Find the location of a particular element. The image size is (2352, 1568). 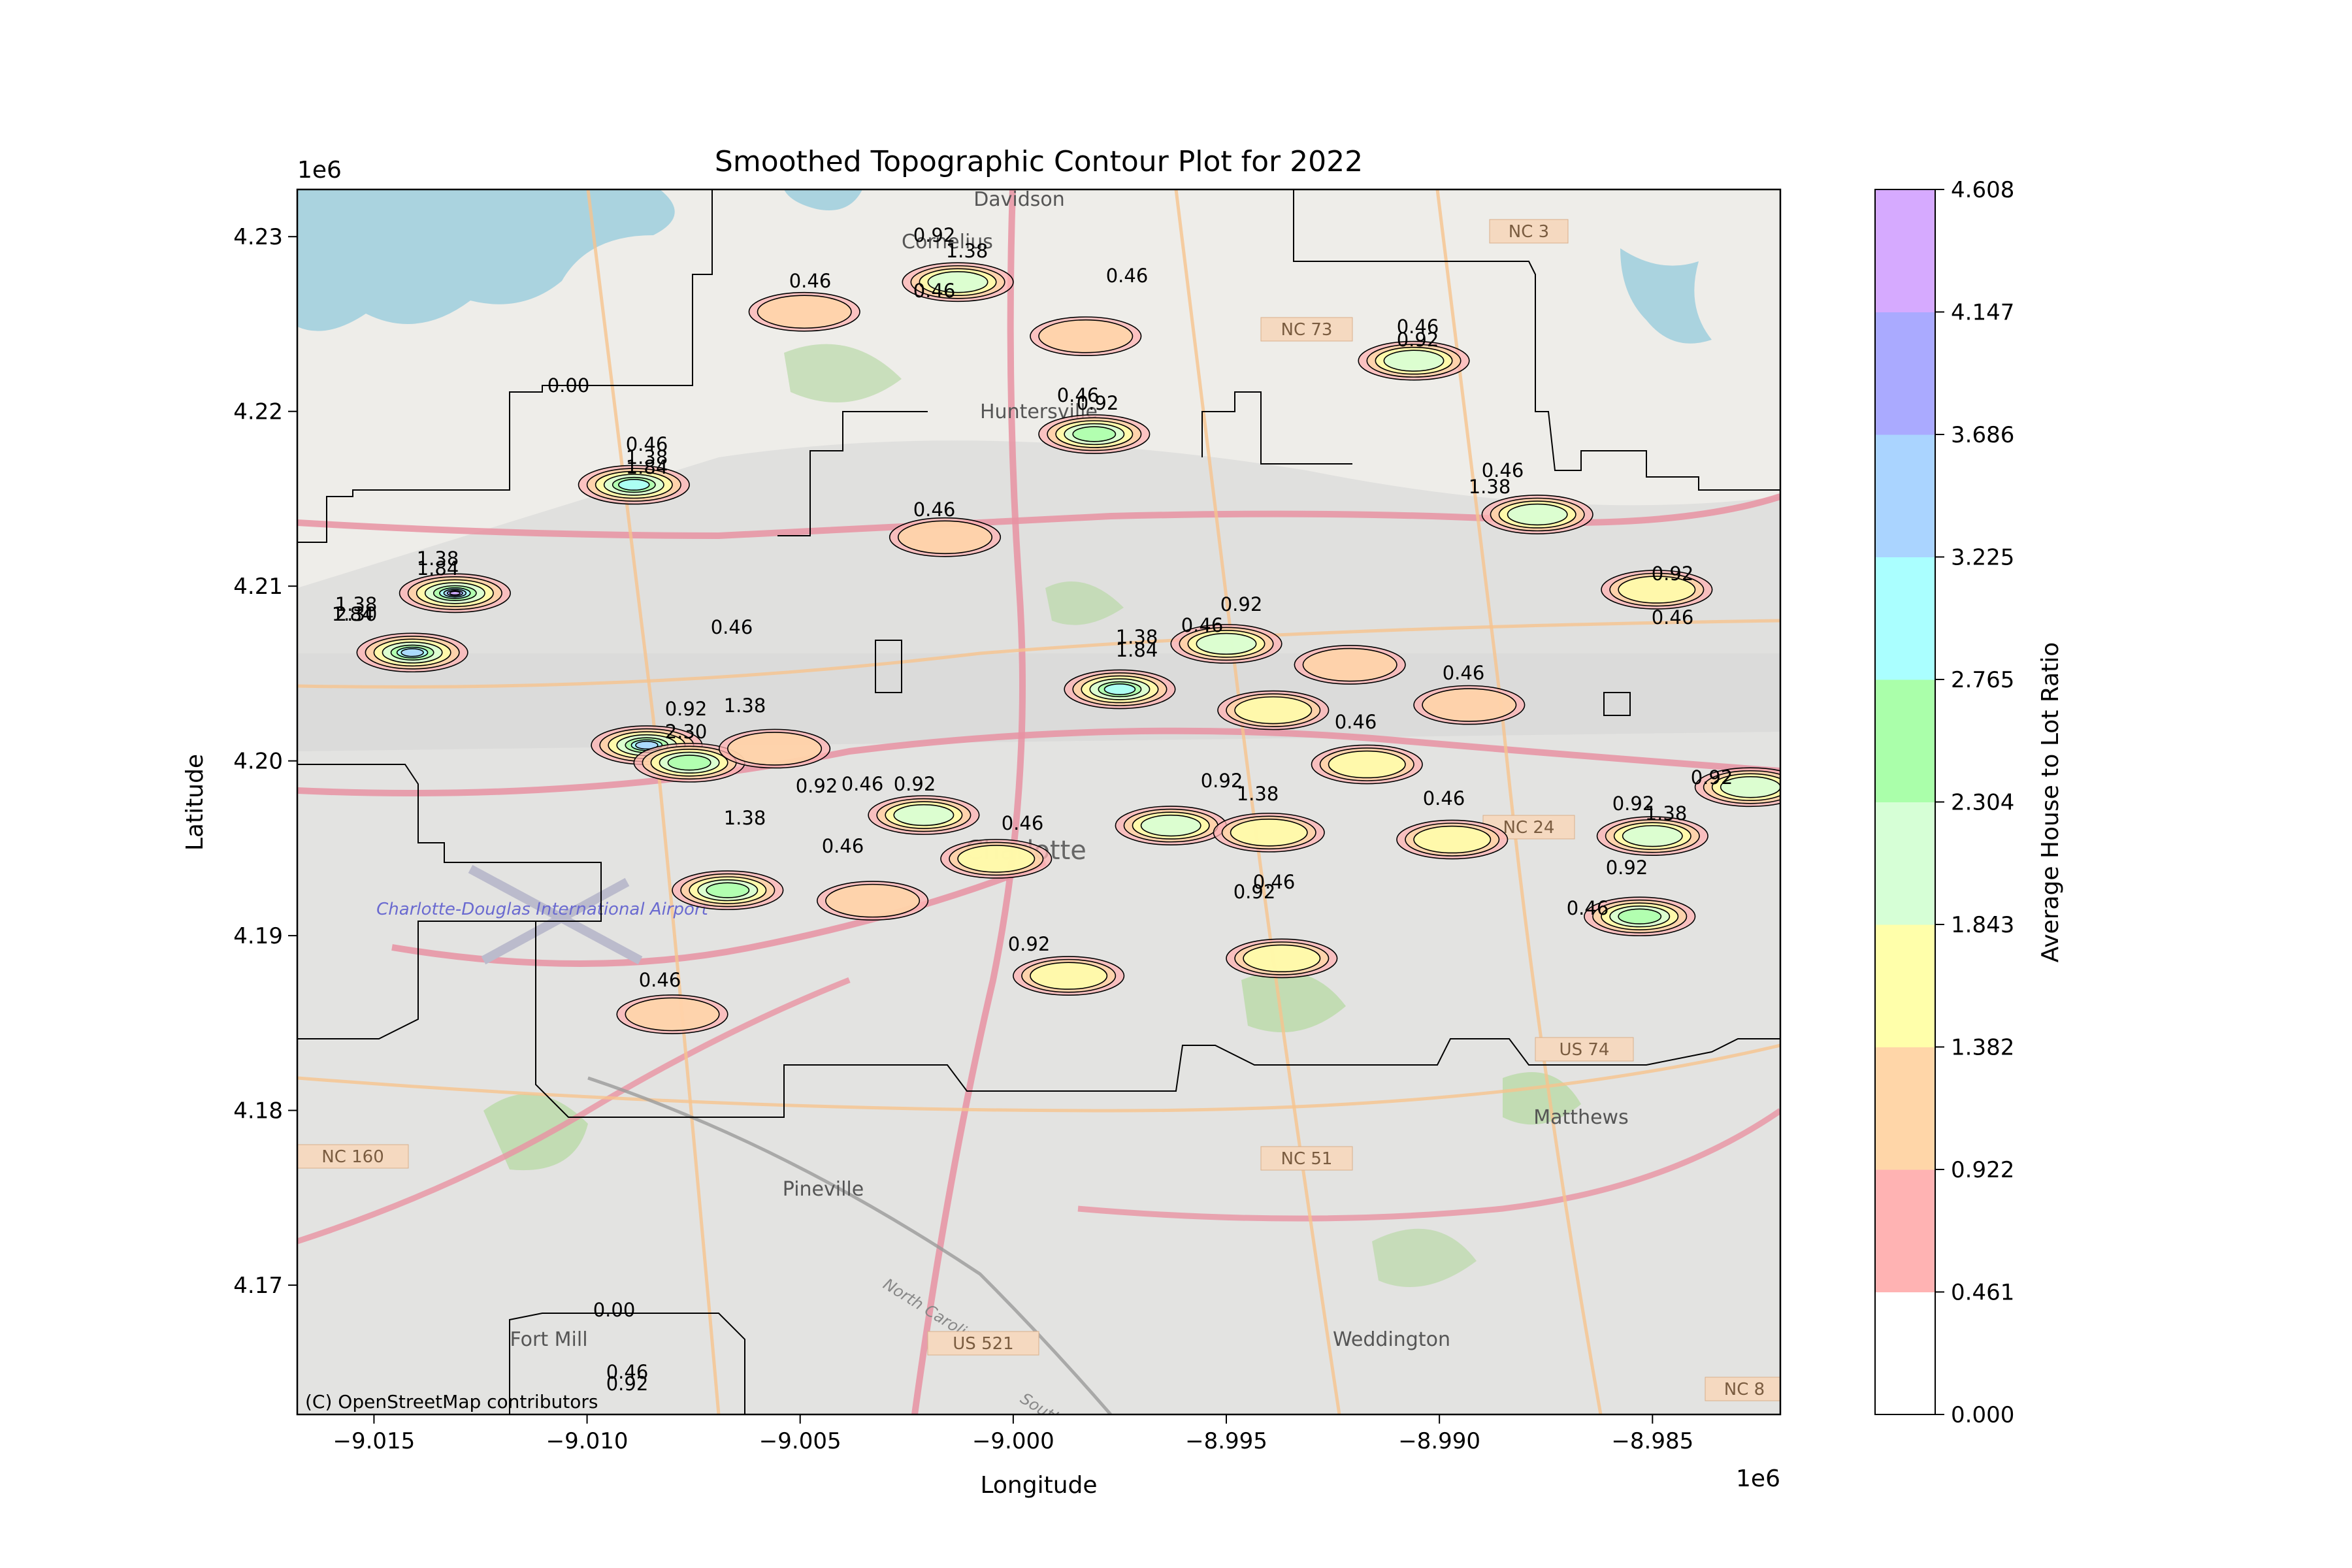

x-tick-label: −8.995 is located at coordinates (1226, 1441).